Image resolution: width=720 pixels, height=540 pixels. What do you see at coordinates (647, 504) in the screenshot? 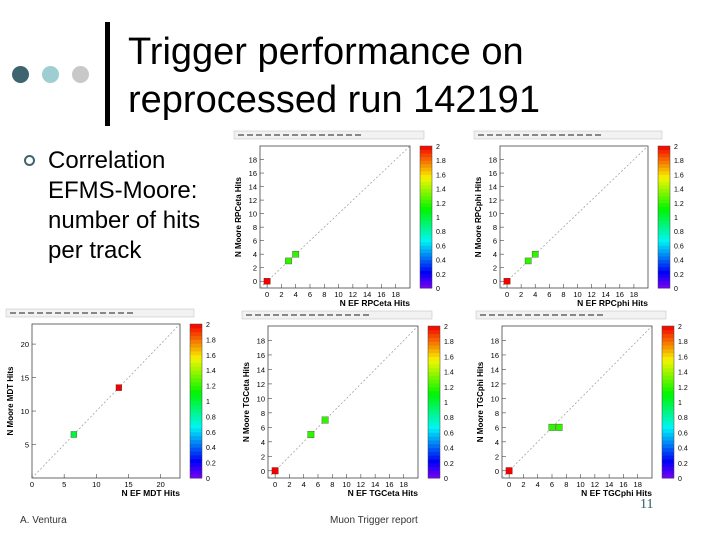
I see `slide-number: 11` at bounding box center [647, 504].